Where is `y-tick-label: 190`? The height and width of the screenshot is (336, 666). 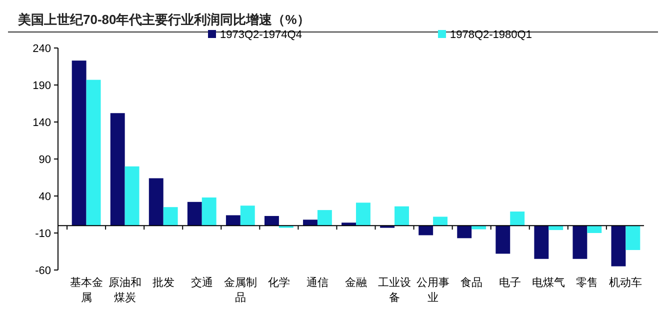 y-tick-label: 190 is located at coordinates (41, 86).